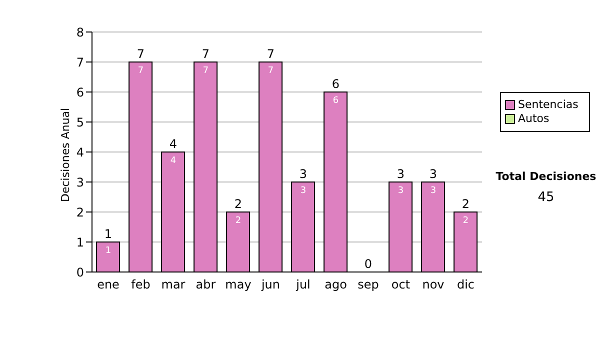 This screenshot has height=340, width=600. I want to click on x-tick-label: jun, so click(270, 285).